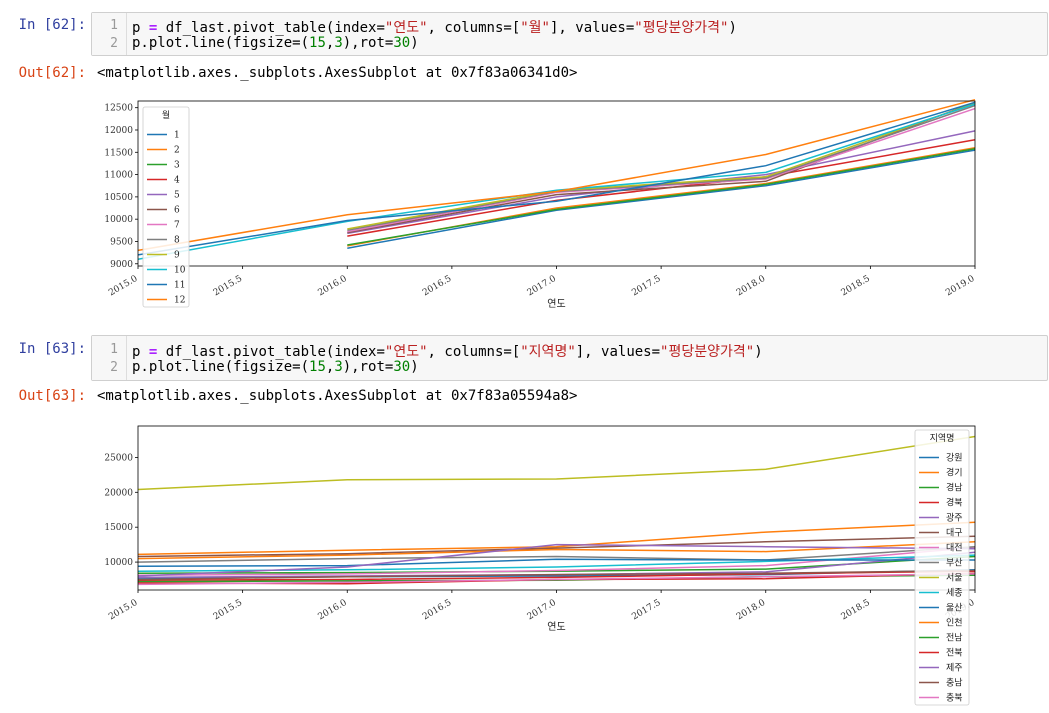 Image resolution: width=1049 pixels, height=713 pixels. What do you see at coordinates (954, 578) in the screenshot?
I see `legend-entry-서울: 서울` at bounding box center [954, 578].